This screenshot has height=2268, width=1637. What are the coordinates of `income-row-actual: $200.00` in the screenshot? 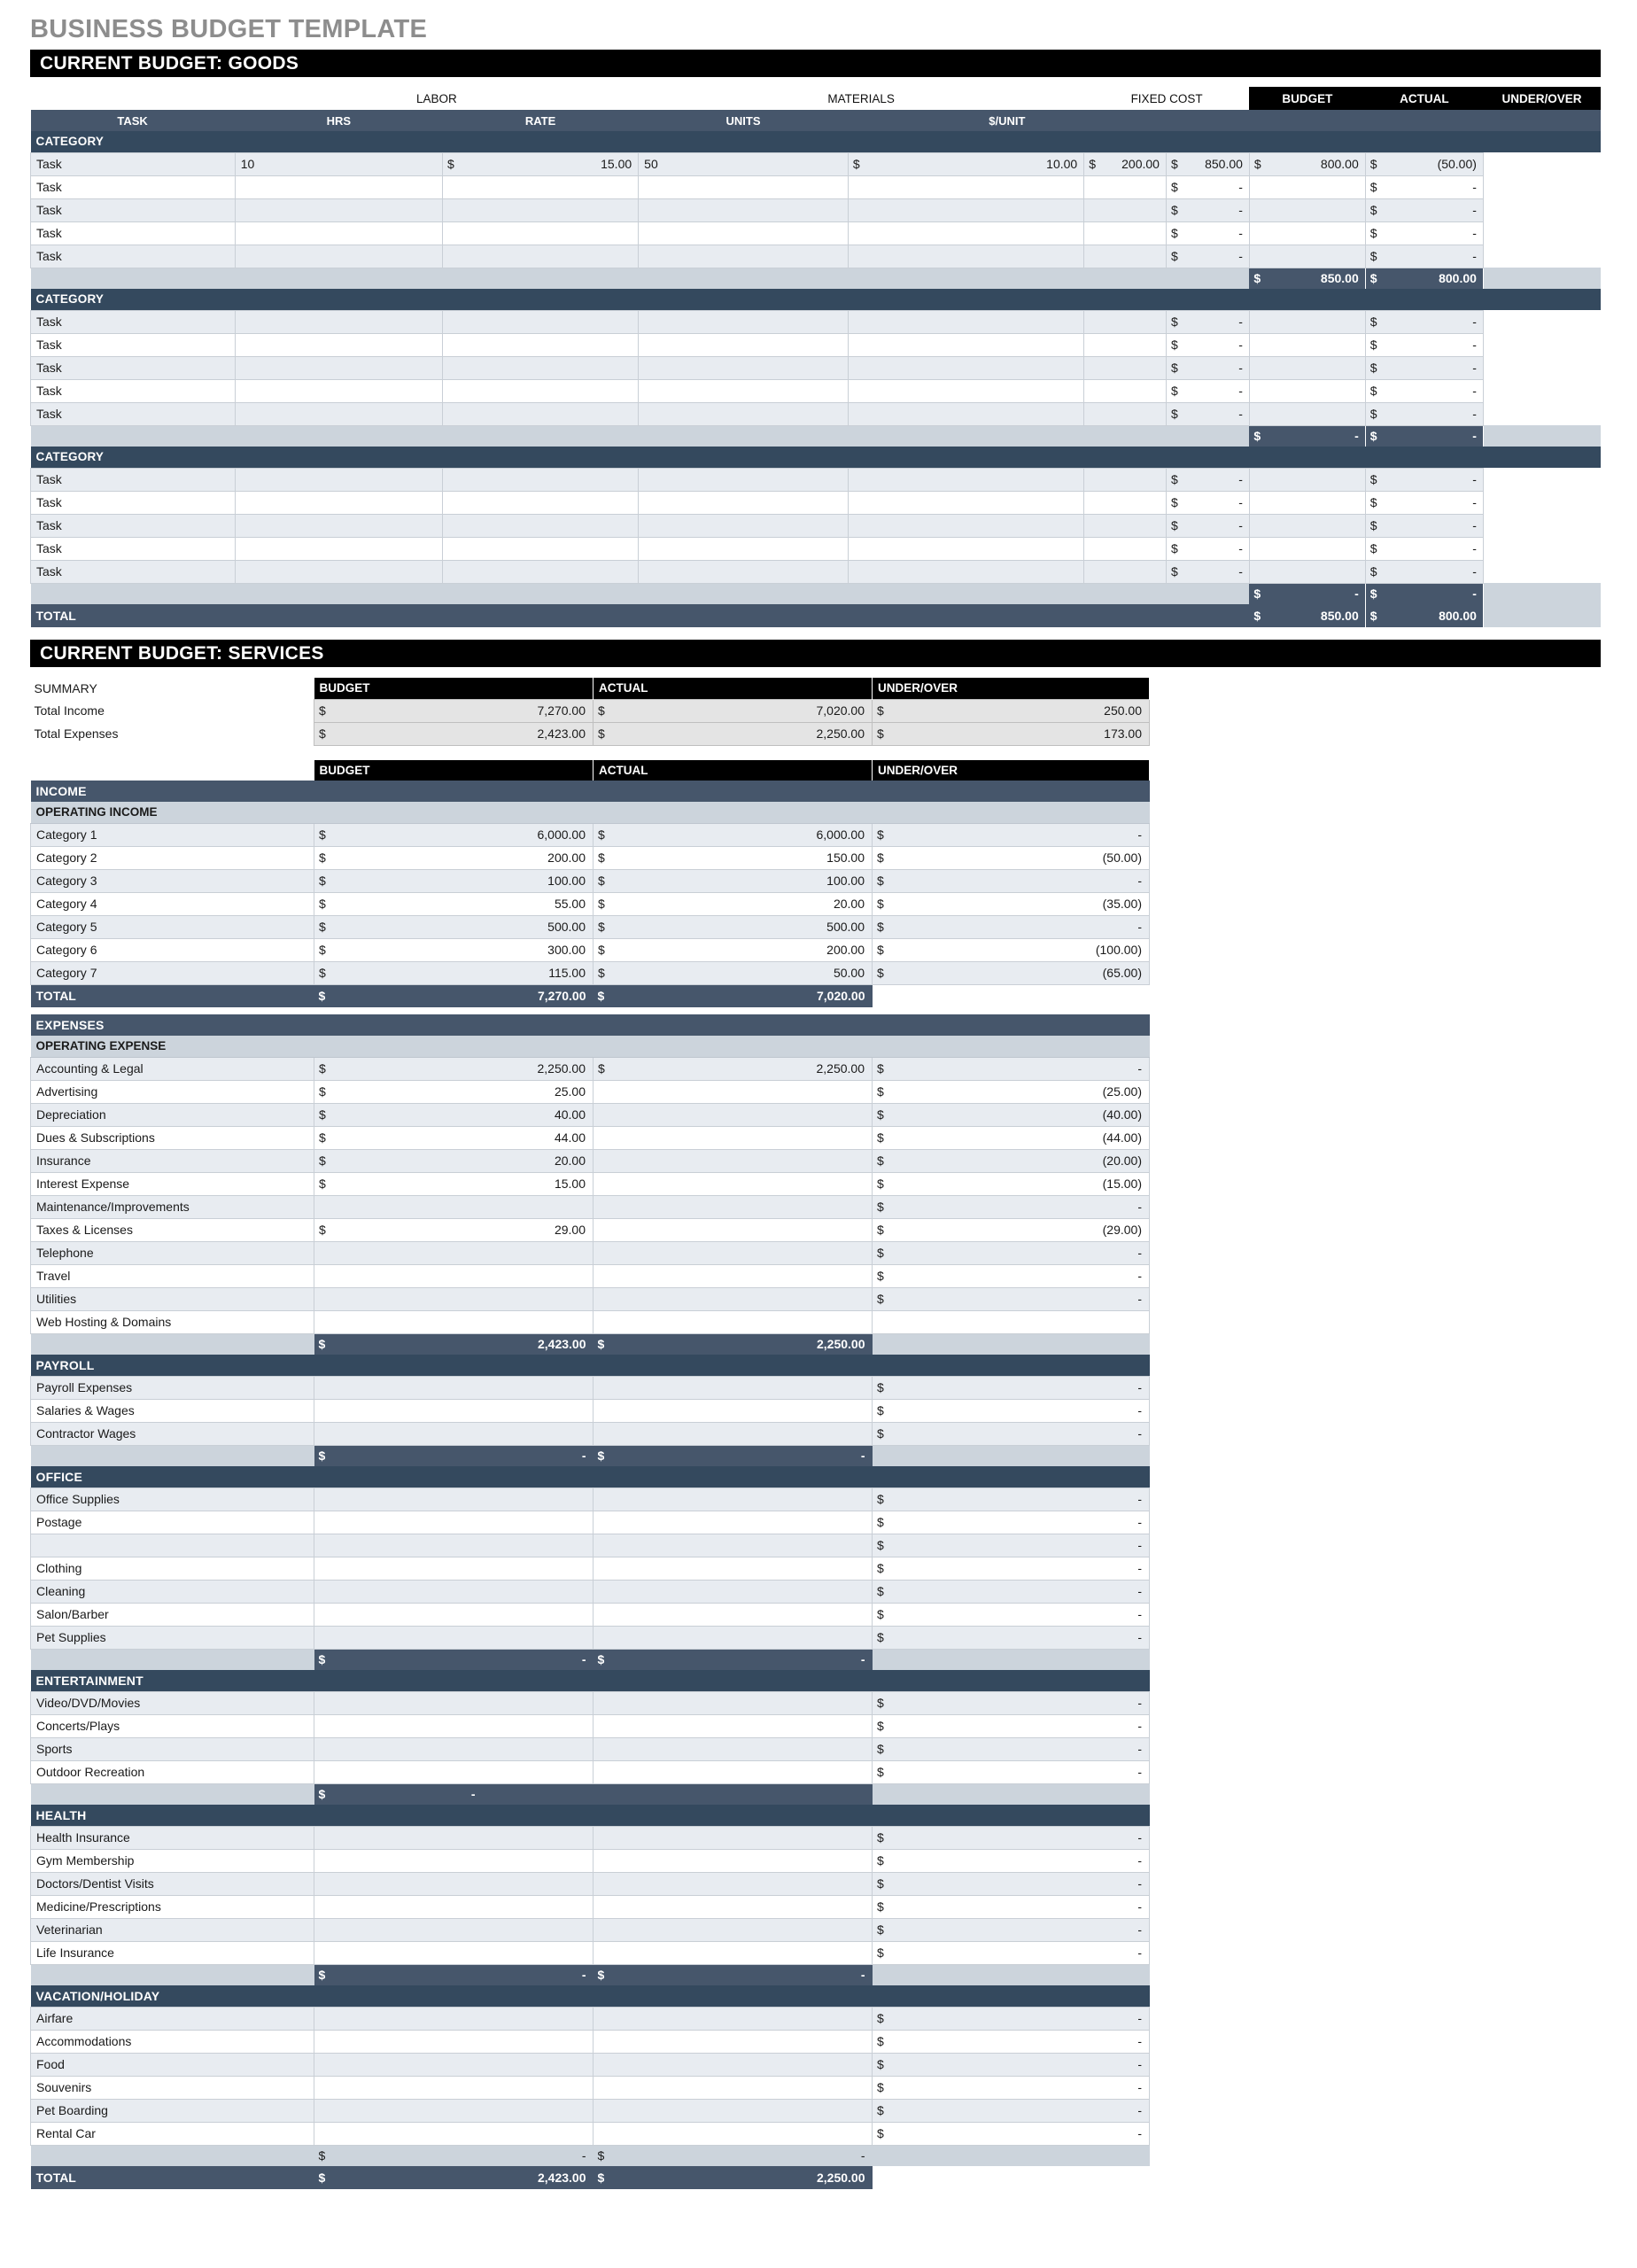 It's located at (733, 949).